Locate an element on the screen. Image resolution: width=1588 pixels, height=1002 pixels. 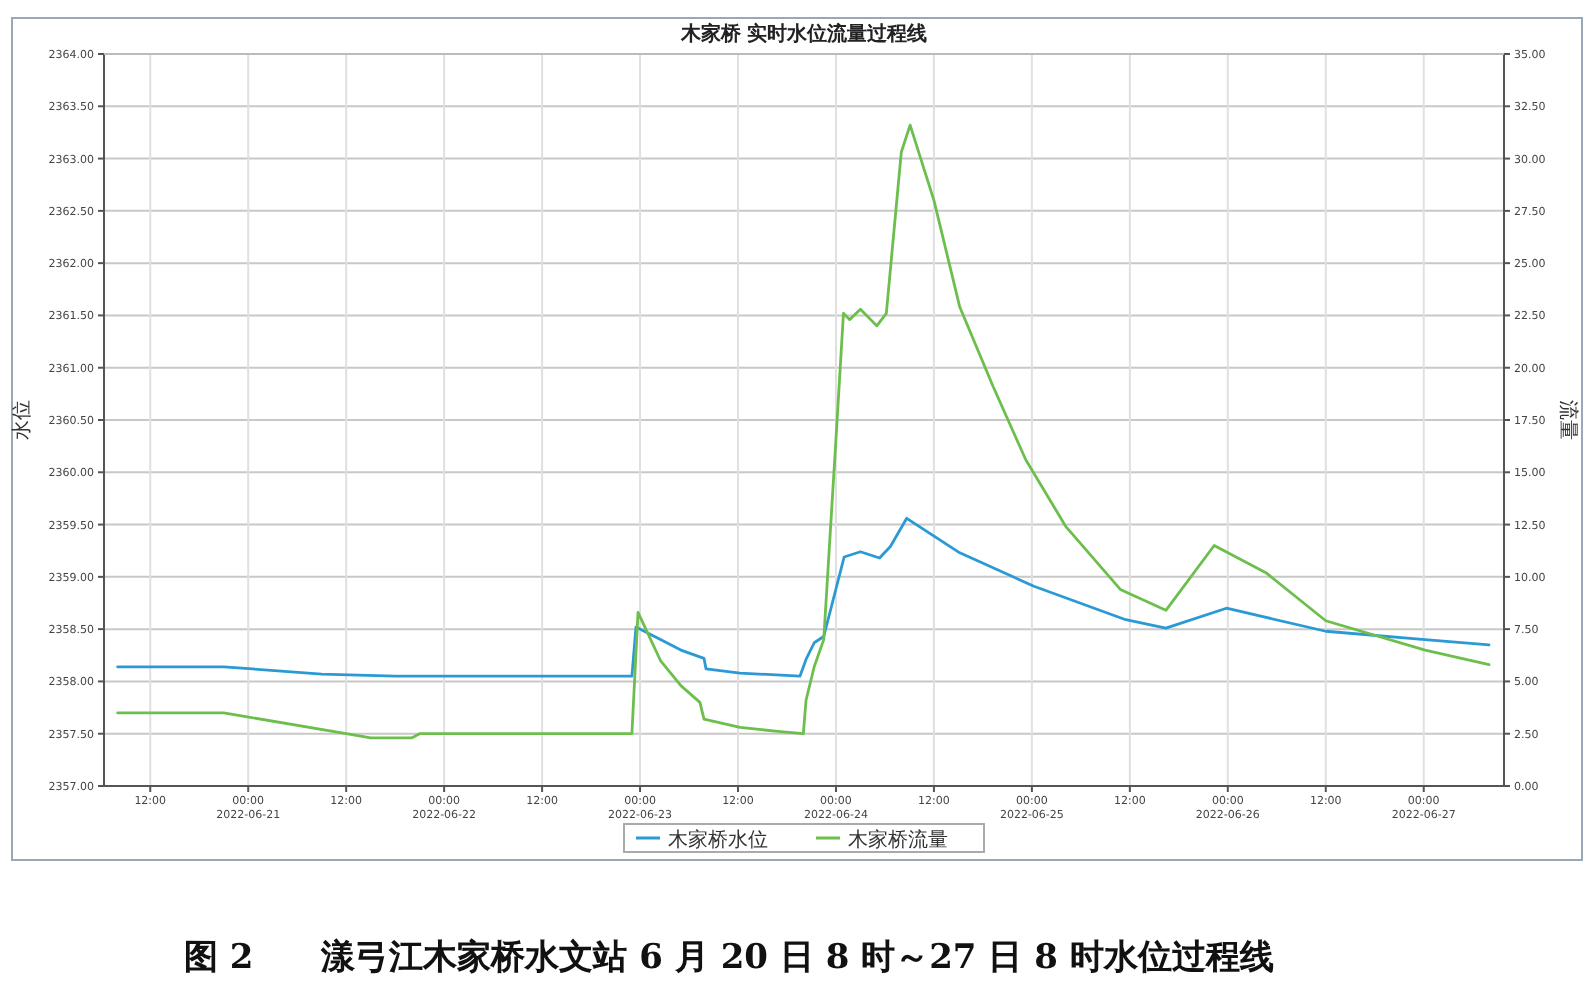
legend-label: 木家桥流量 is located at coordinates (898, 840).